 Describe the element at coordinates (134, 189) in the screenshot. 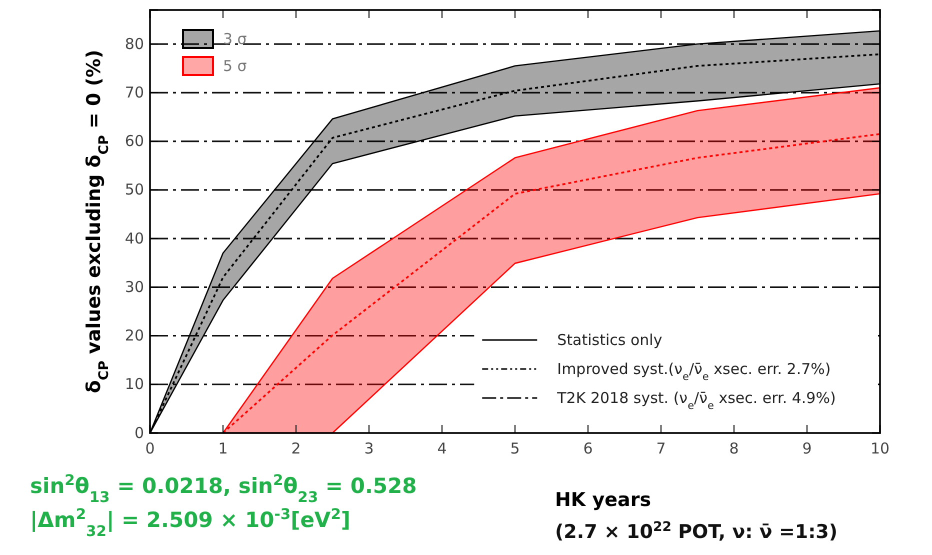

I see `y-tick-label: 50` at that location.